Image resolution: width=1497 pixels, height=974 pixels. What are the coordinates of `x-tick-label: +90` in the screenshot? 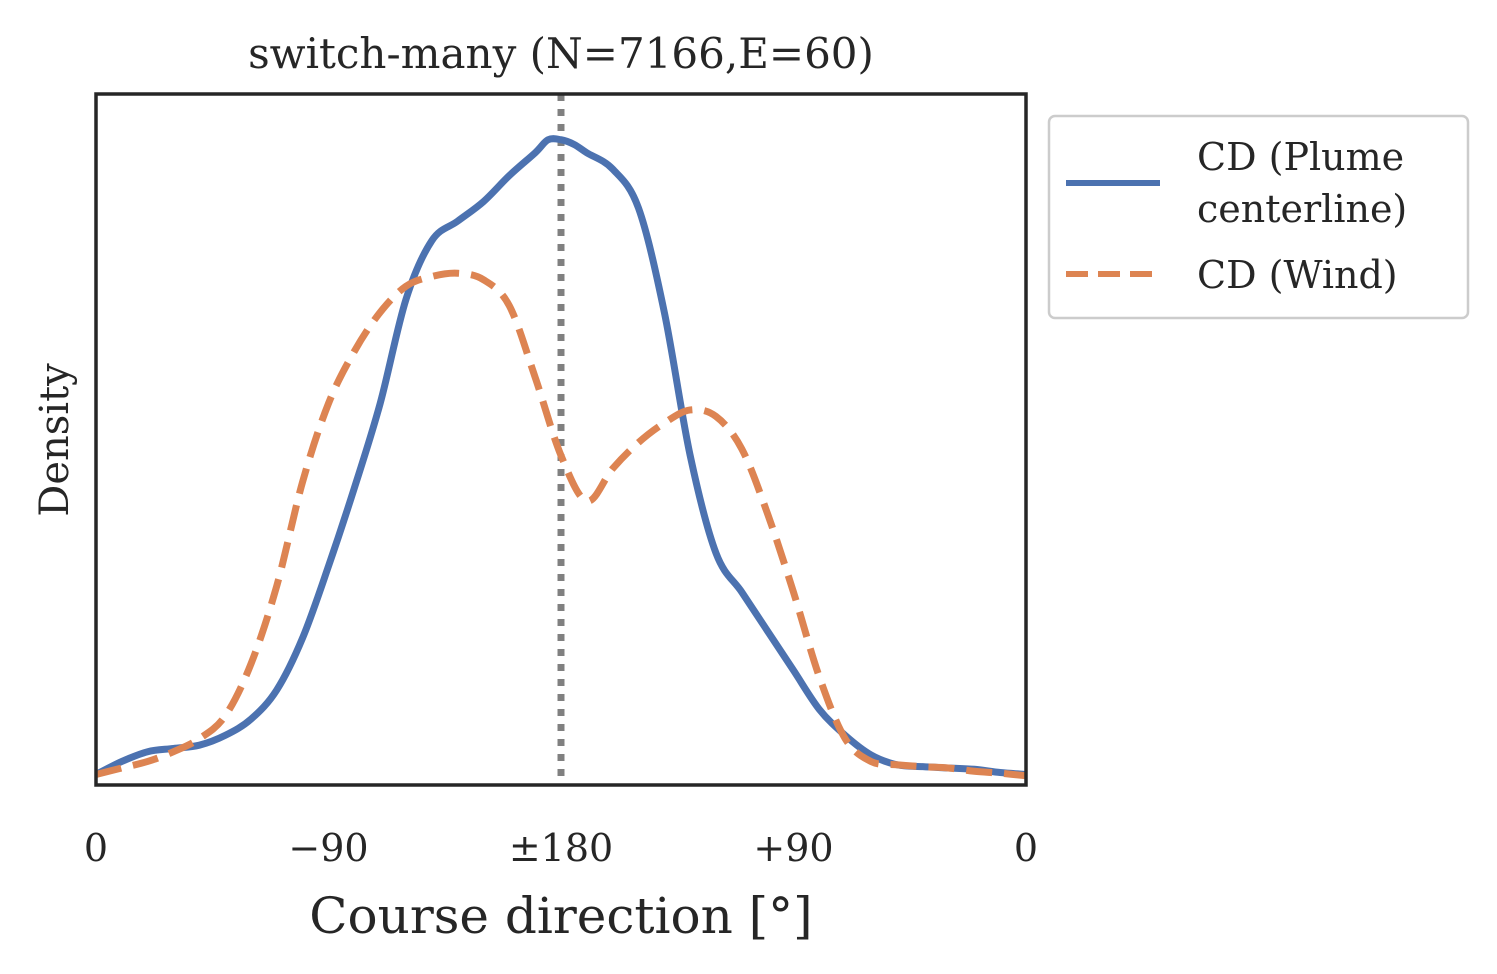 It's located at (793, 848).